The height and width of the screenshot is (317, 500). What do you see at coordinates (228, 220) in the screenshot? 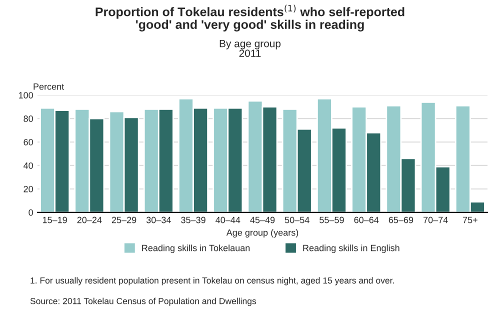
I see `x-tick-label: 40–44` at bounding box center [228, 220].